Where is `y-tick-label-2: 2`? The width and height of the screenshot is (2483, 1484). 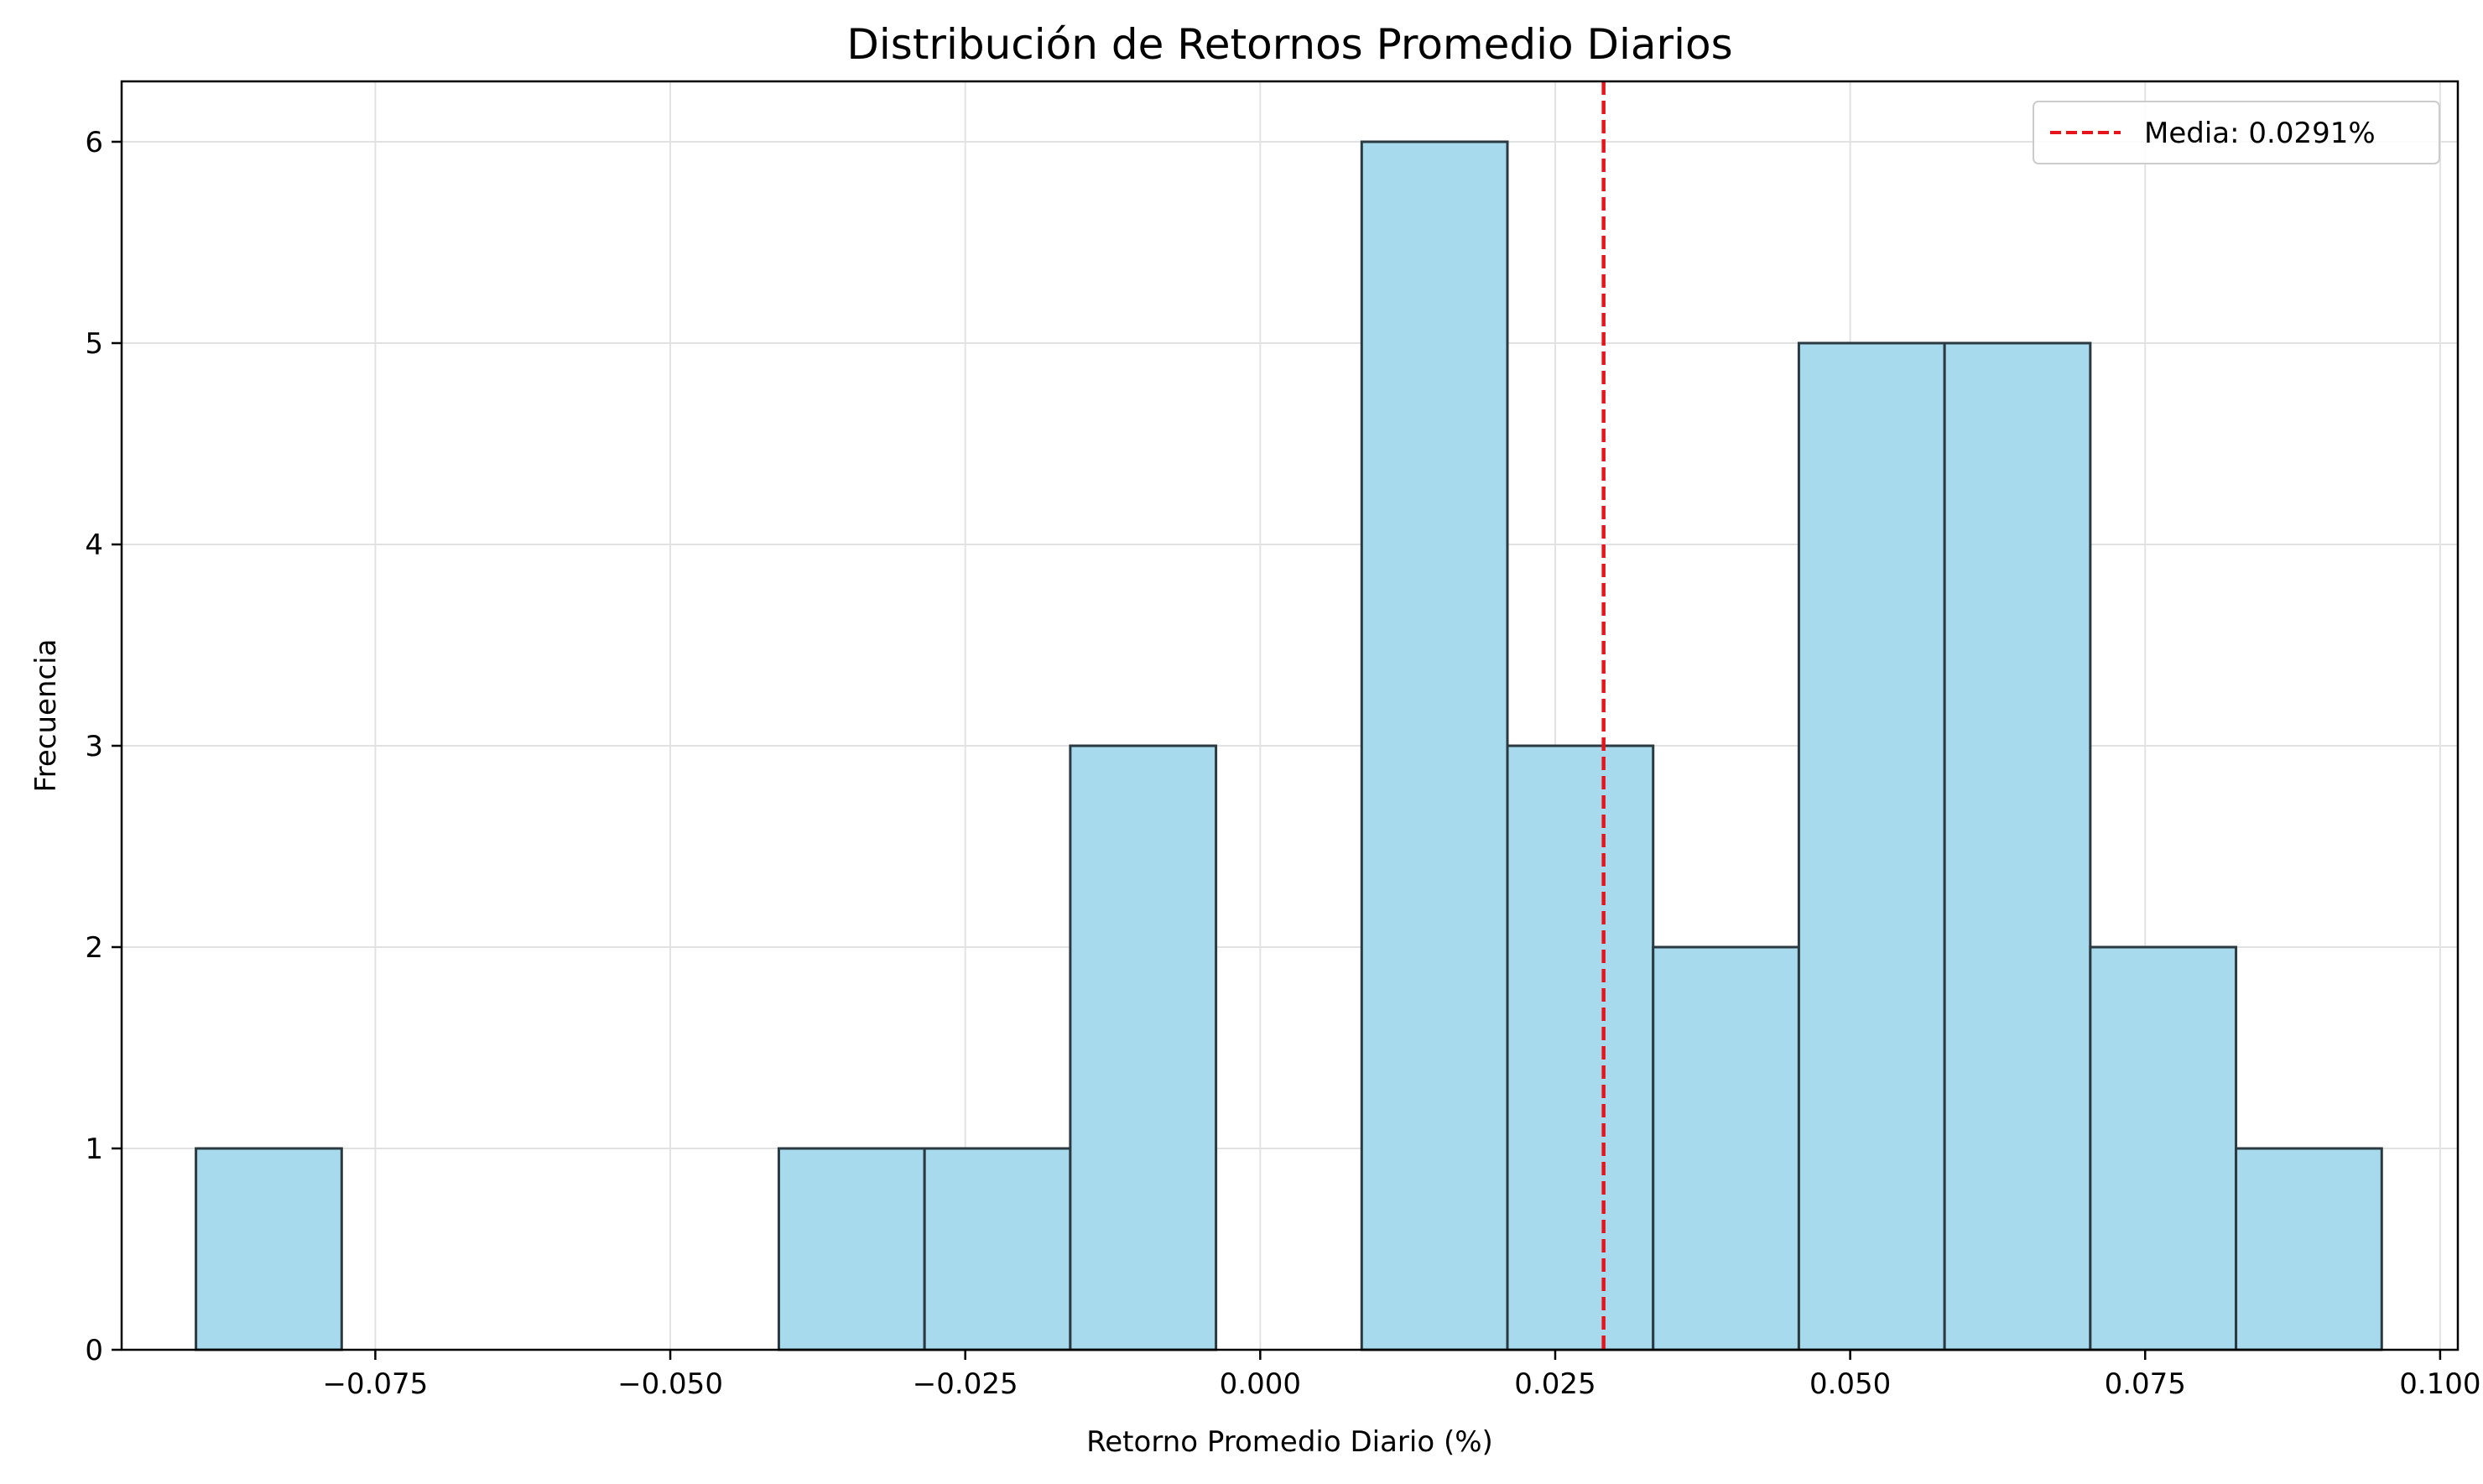
y-tick-label-2: 2 is located at coordinates (94, 948).